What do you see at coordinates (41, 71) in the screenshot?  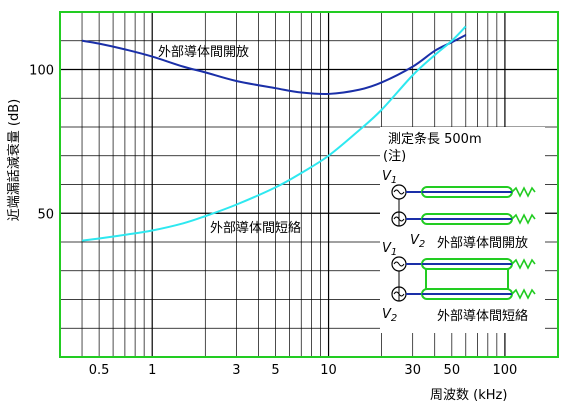 I see `y-tick-label: 100` at bounding box center [41, 71].